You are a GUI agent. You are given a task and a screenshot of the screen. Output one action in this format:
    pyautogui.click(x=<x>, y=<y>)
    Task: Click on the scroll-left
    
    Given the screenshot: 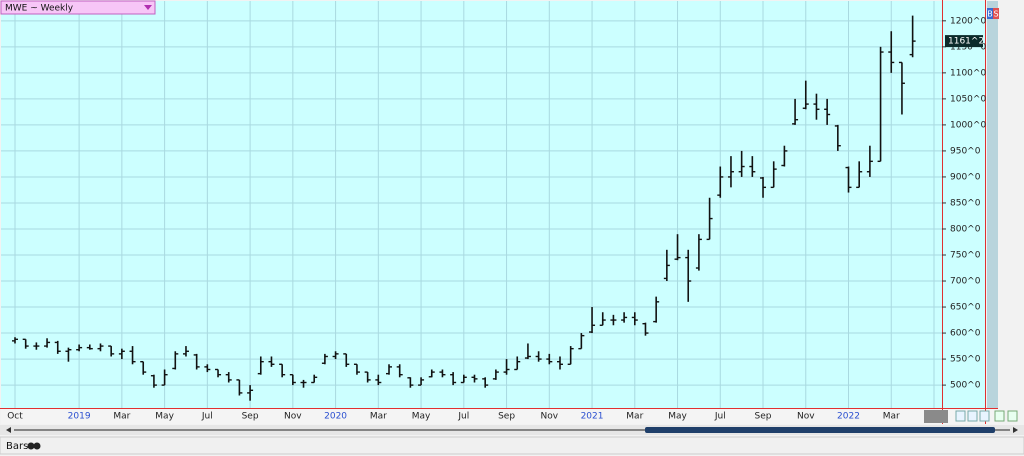 What is the action you would take?
    pyautogui.click(x=8, y=430)
    